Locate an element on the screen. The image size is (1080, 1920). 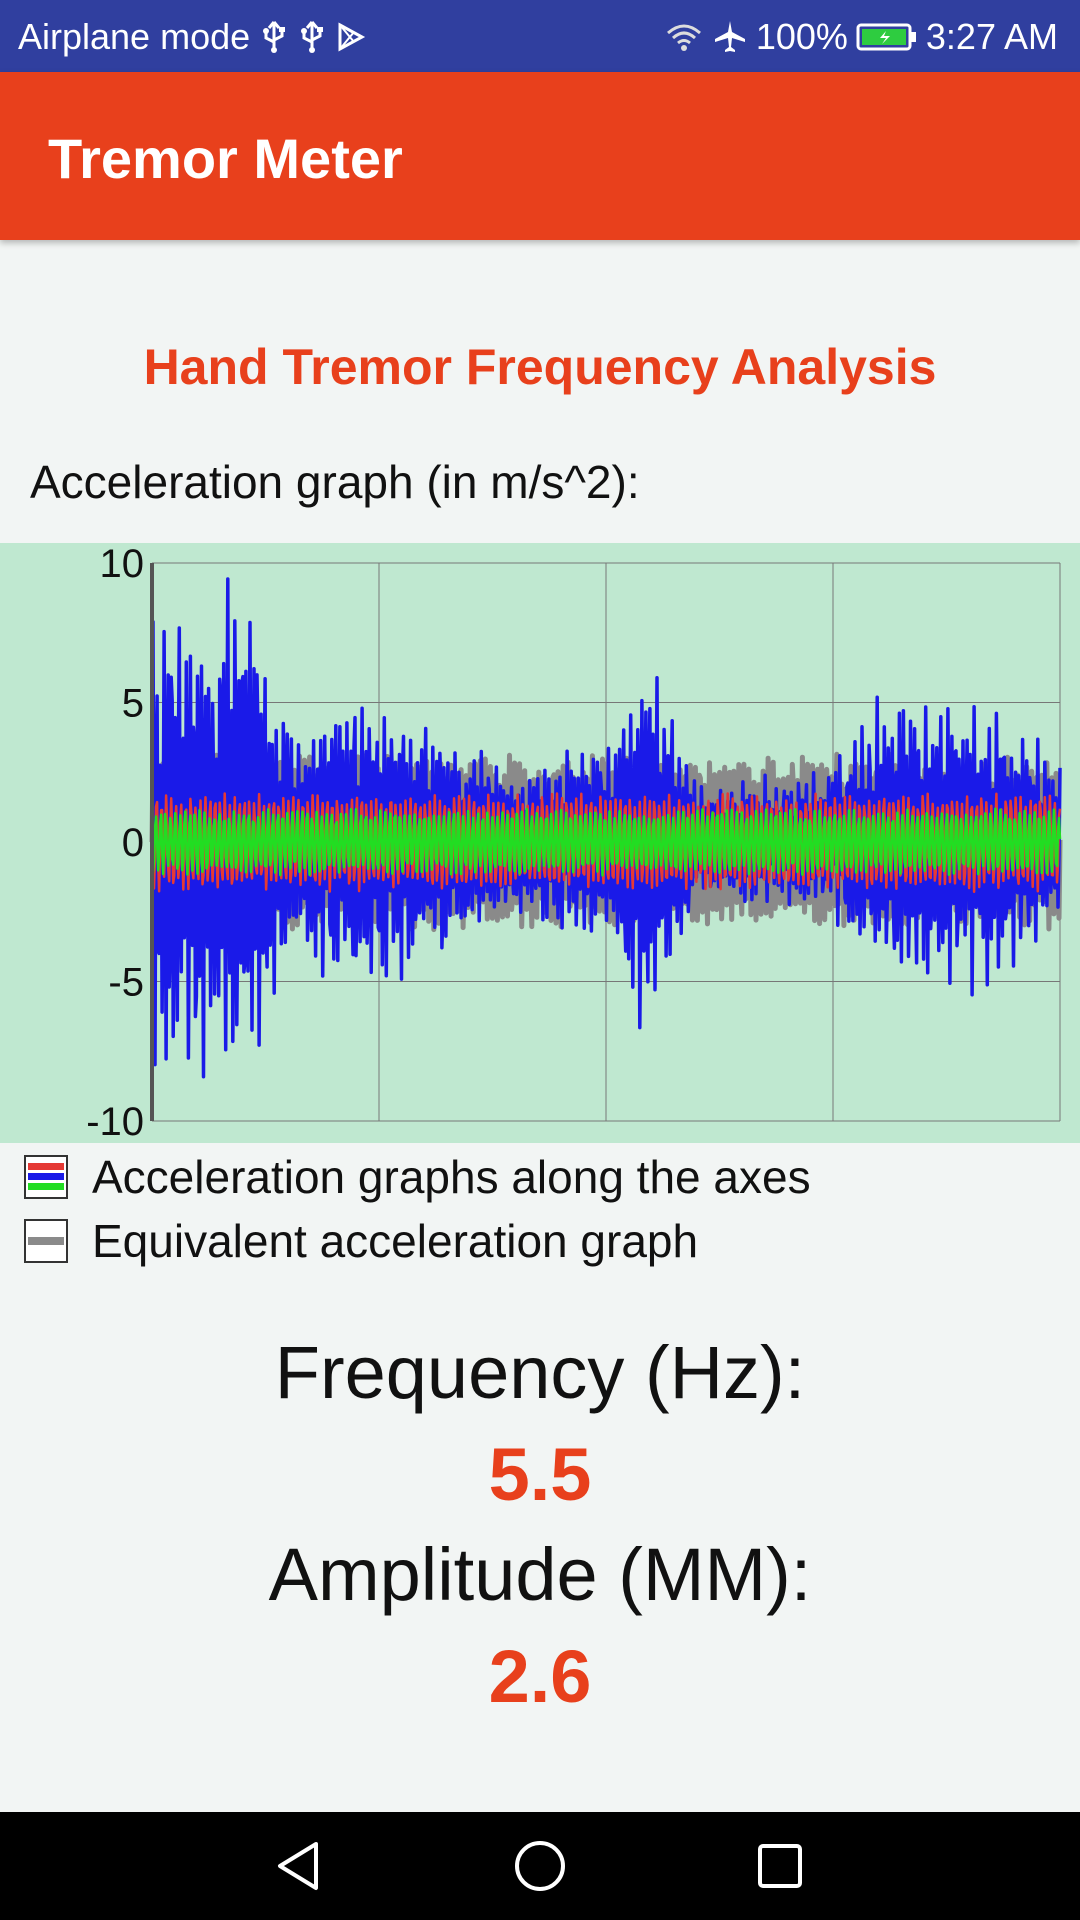
back-icon is located at coordinates (300, 1866).